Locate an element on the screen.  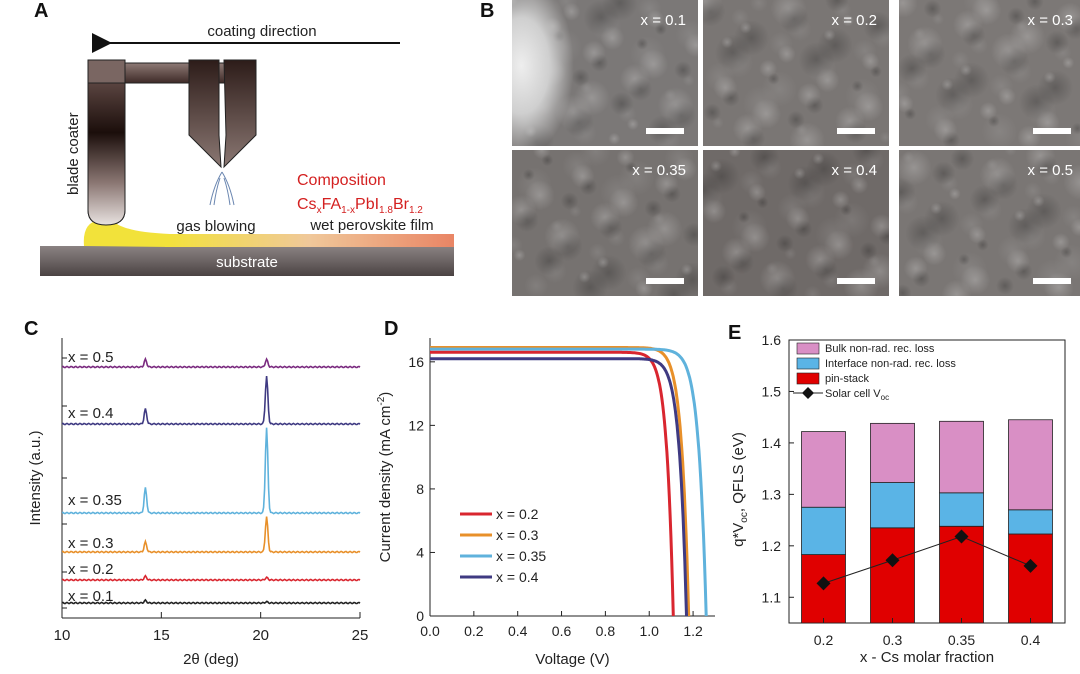
ink-meniscus is located at coordinates (126, 233).